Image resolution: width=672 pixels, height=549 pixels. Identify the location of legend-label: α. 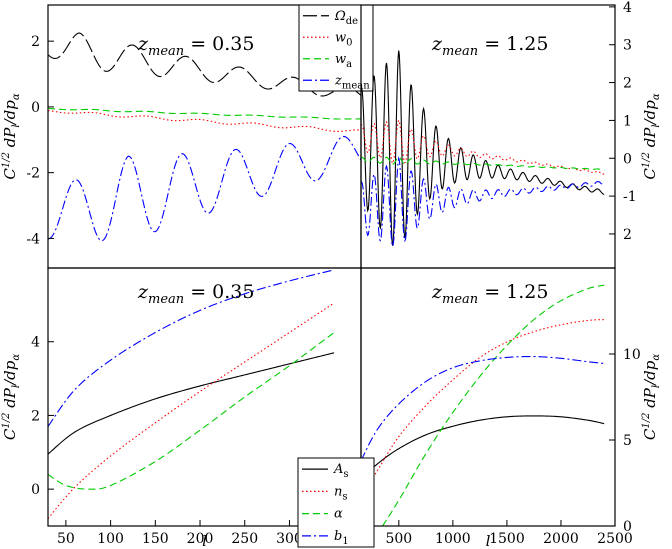
(338, 514).